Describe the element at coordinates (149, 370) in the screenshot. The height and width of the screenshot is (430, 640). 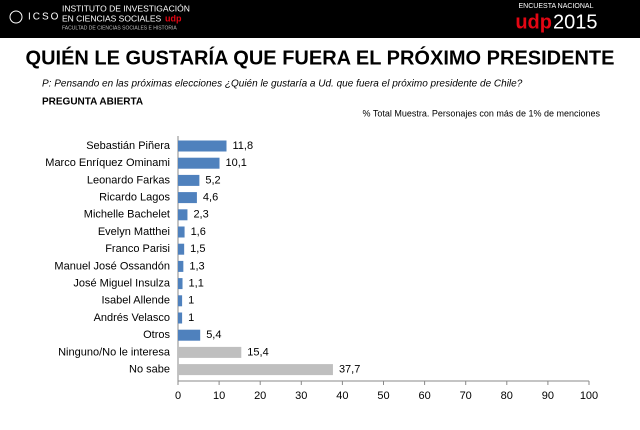
I see `y-tick-label: No sabe` at that location.